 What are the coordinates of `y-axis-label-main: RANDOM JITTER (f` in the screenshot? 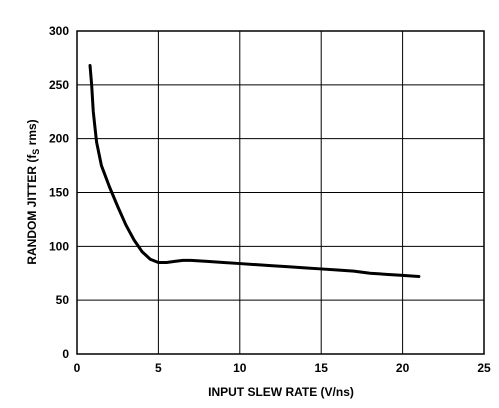 It's located at (32, 209).